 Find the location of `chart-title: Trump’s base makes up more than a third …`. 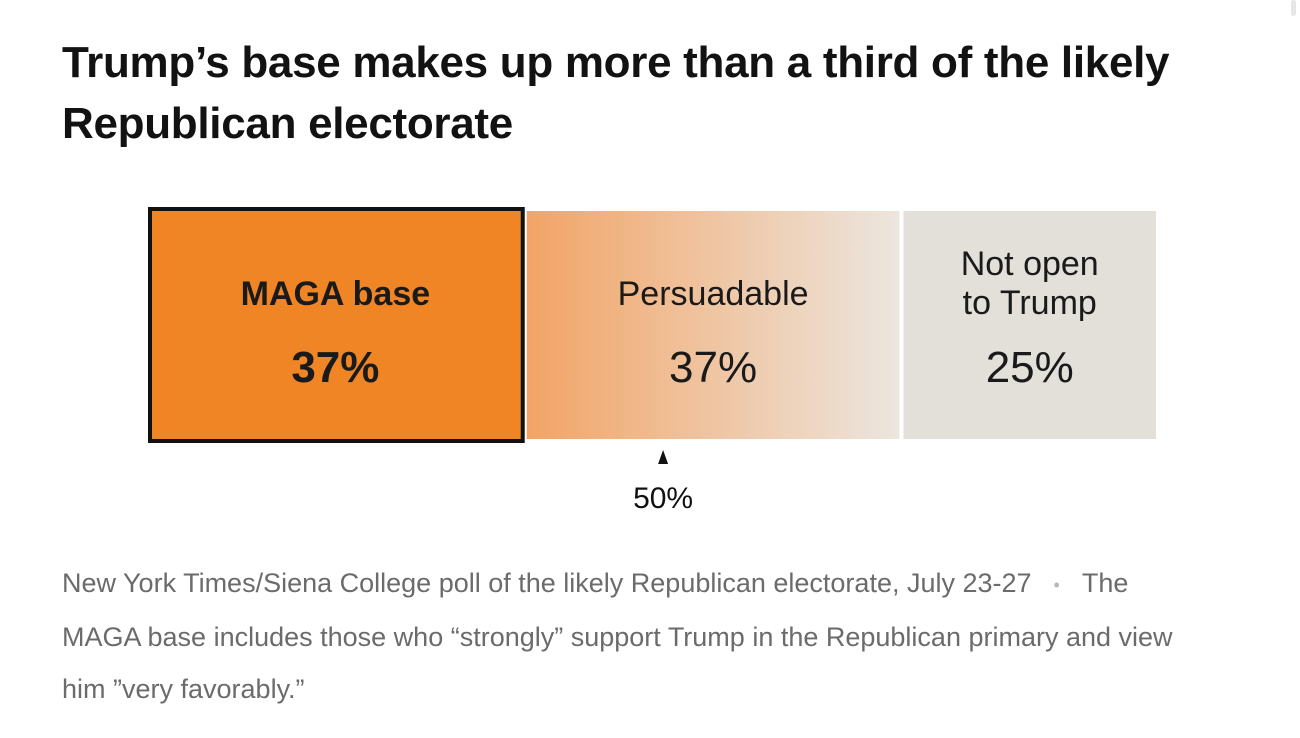

chart-title: Trump’s base makes up more than a third … is located at coordinates (616, 93).